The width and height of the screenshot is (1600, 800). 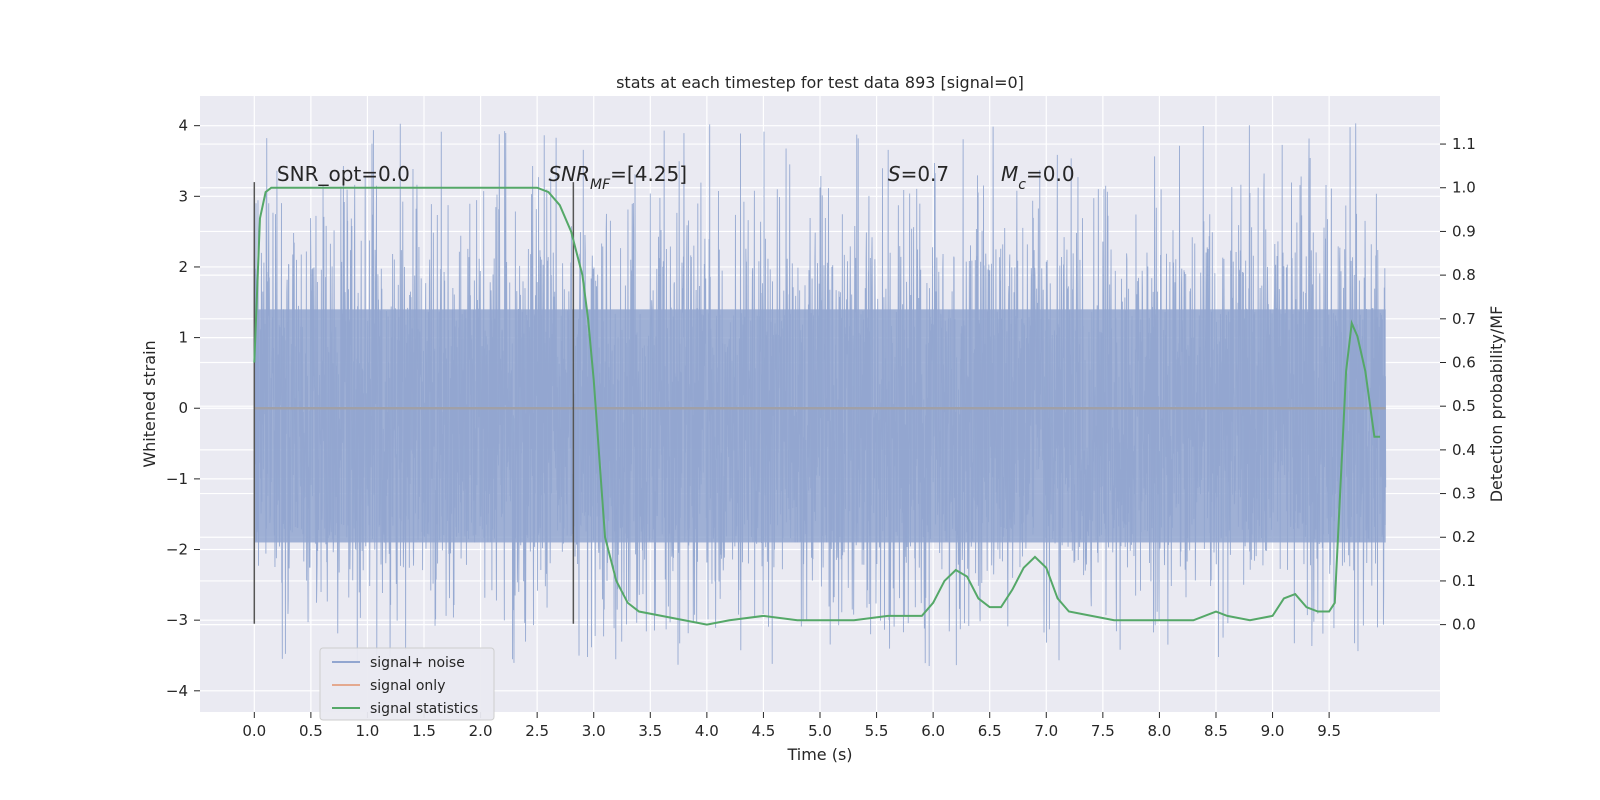 I want to click on annotation-part: SNR, so click(x=569, y=174).